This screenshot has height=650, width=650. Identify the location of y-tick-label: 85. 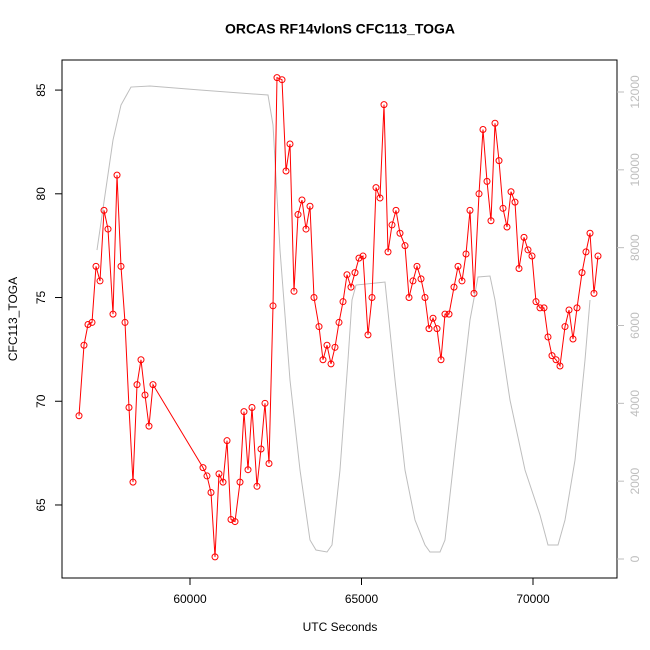
(41, 90).